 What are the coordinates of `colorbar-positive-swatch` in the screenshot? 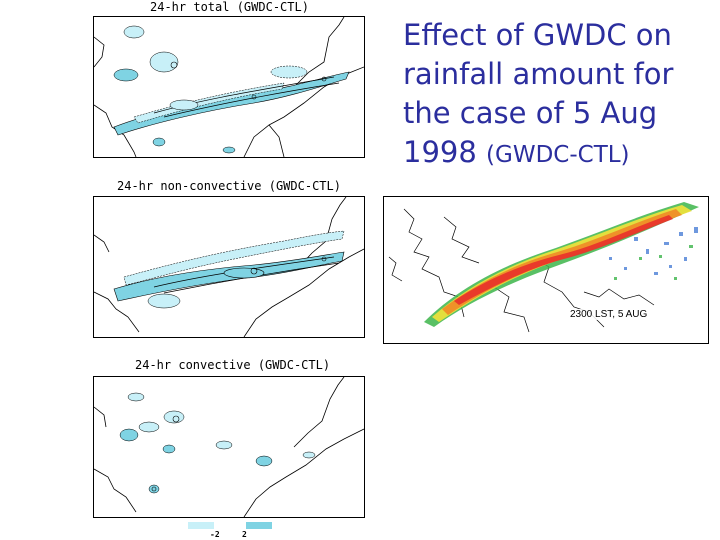 It's located at (259, 525).